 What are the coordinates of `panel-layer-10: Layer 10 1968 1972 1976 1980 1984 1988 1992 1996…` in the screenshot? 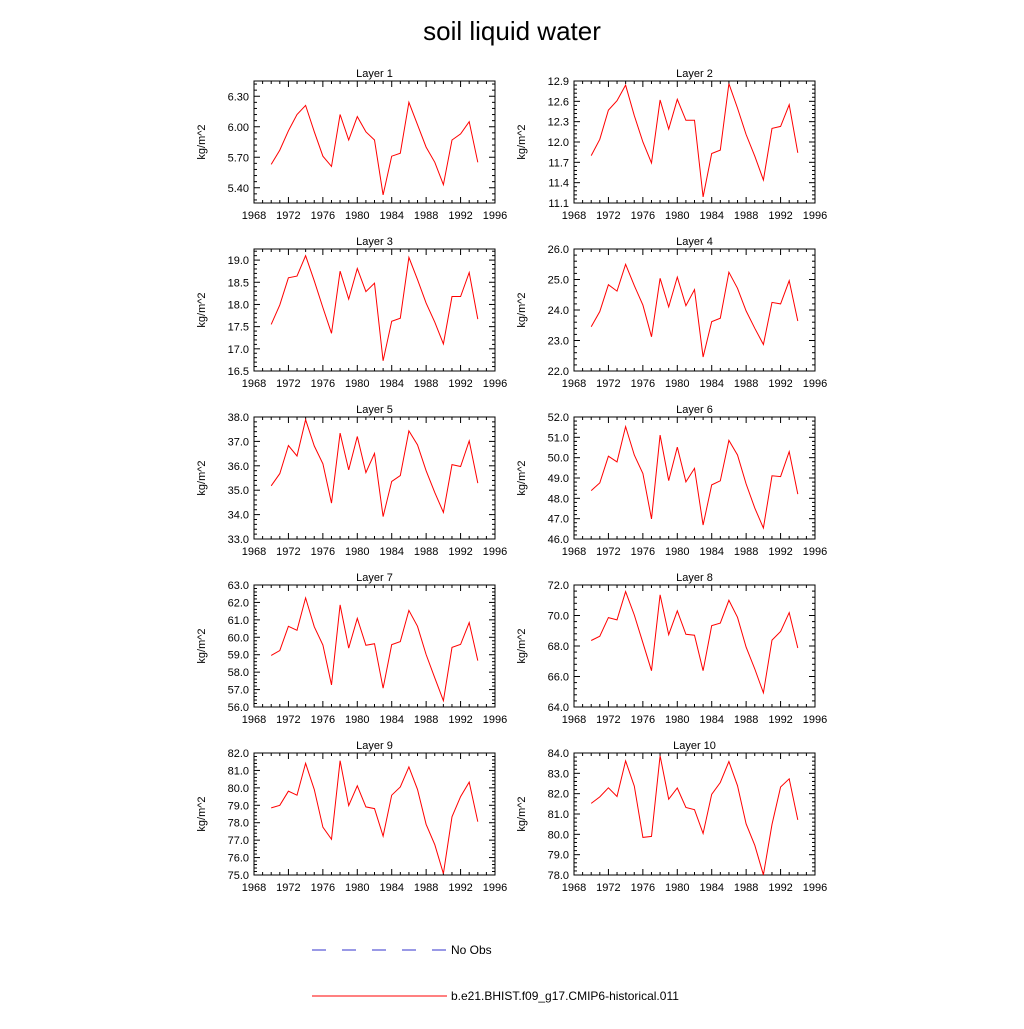 It's located at (671, 817).